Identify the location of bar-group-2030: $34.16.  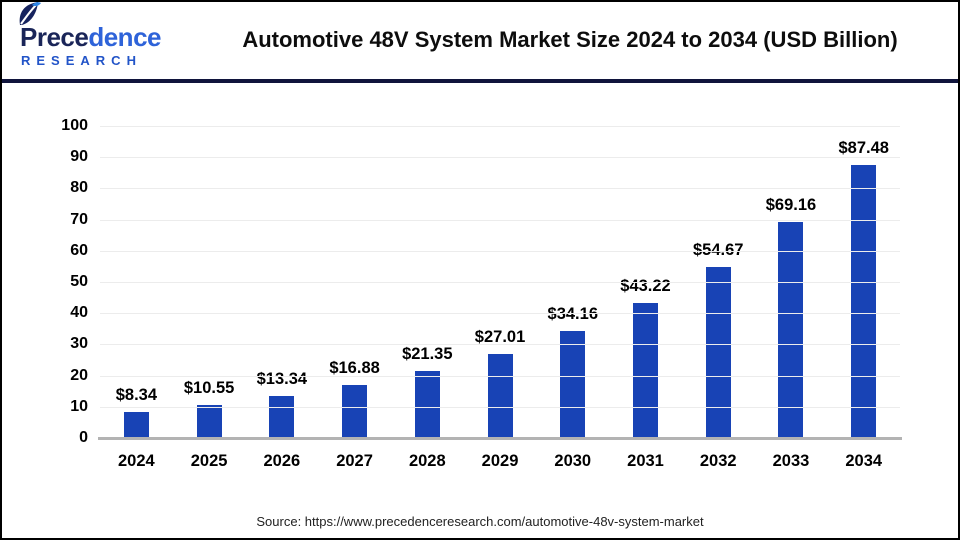
(572, 282).